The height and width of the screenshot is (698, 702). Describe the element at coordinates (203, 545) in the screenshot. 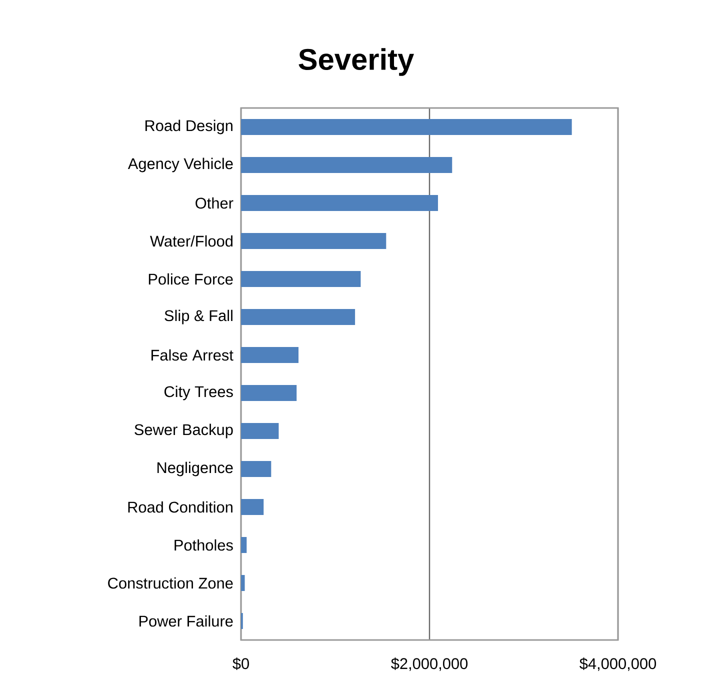

I see `y-tick-label: Potholes` at that location.